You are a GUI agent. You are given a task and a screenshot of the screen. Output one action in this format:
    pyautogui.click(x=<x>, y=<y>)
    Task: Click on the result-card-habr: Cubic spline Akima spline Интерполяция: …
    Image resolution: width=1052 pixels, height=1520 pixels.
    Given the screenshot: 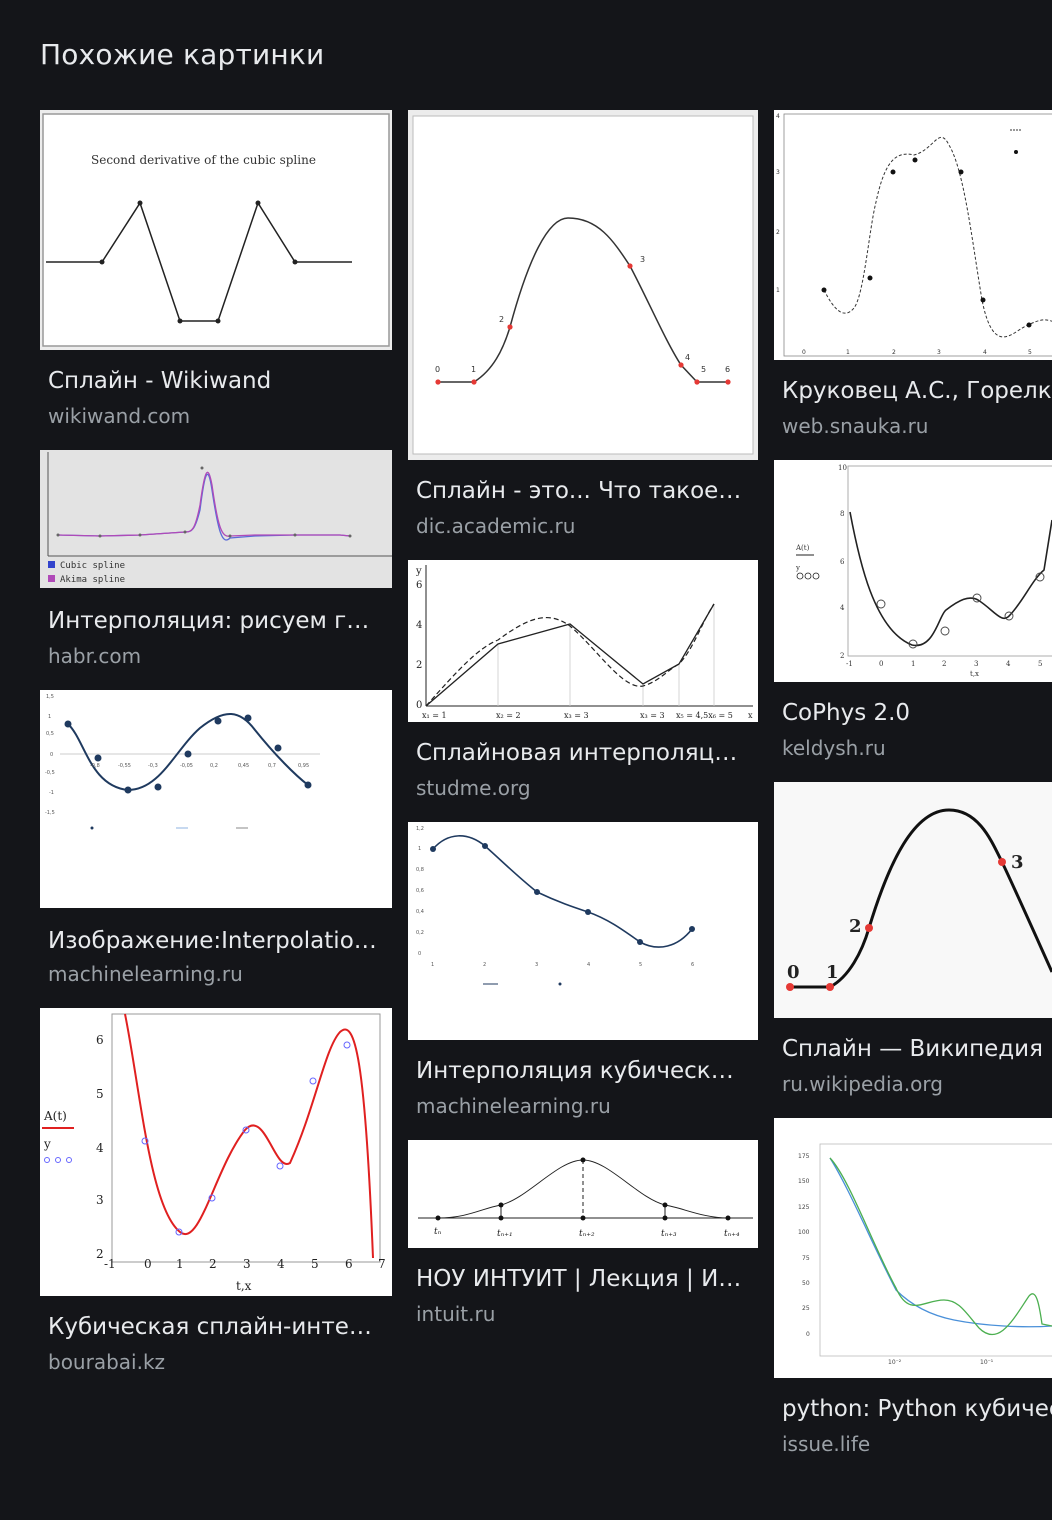 What is the action you would take?
    pyautogui.click(x=216, y=561)
    